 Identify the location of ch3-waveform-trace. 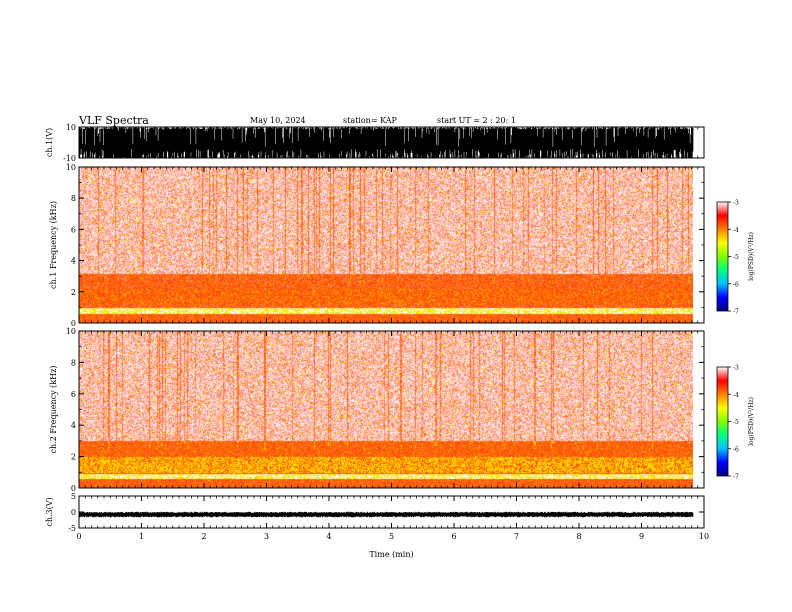
(386, 514).